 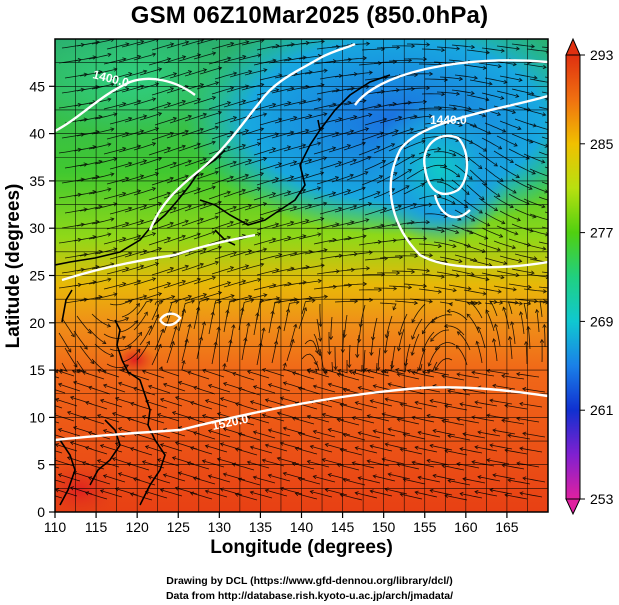 What do you see at coordinates (425, 527) in the screenshot?
I see `x-tick-label: 155` at bounding box center [425, 527].